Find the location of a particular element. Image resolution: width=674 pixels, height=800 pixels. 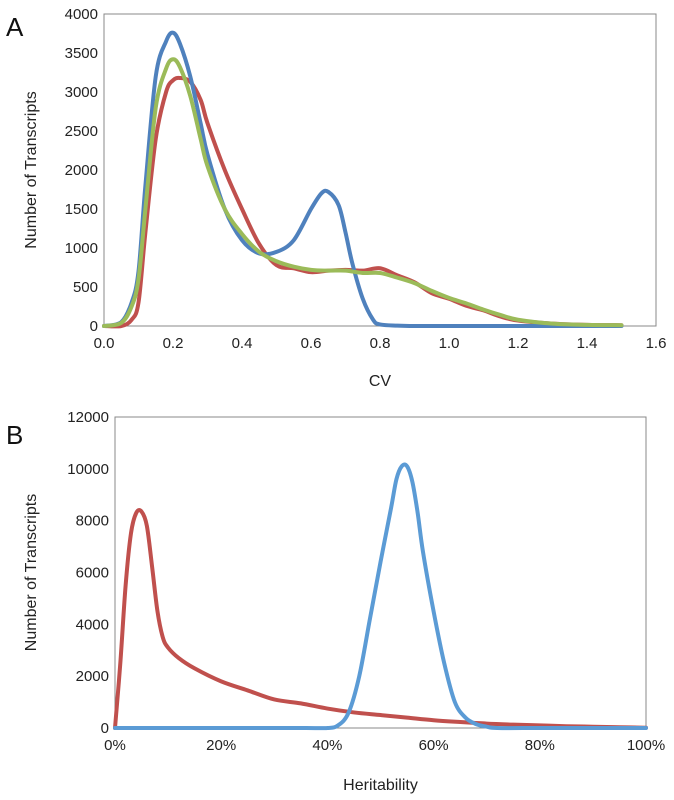

y-tick-label: 2500 is located at coordinates (81, 131).